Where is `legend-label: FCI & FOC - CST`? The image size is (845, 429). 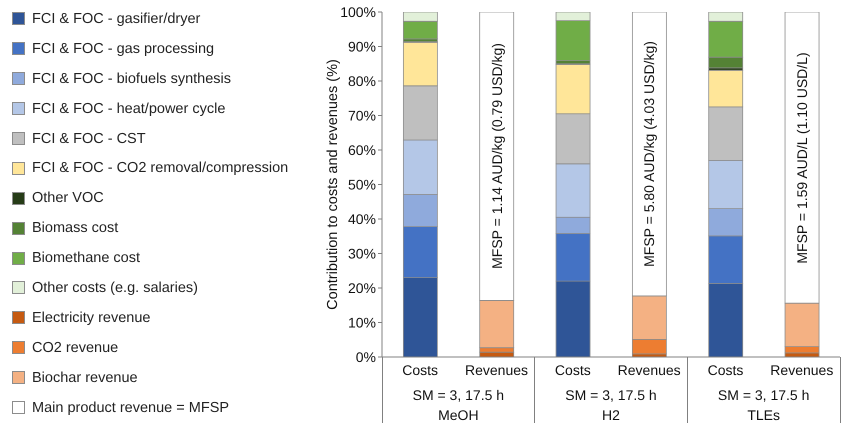
legend-label: FCI & FOC - CST is located at coordinates (89, 138).